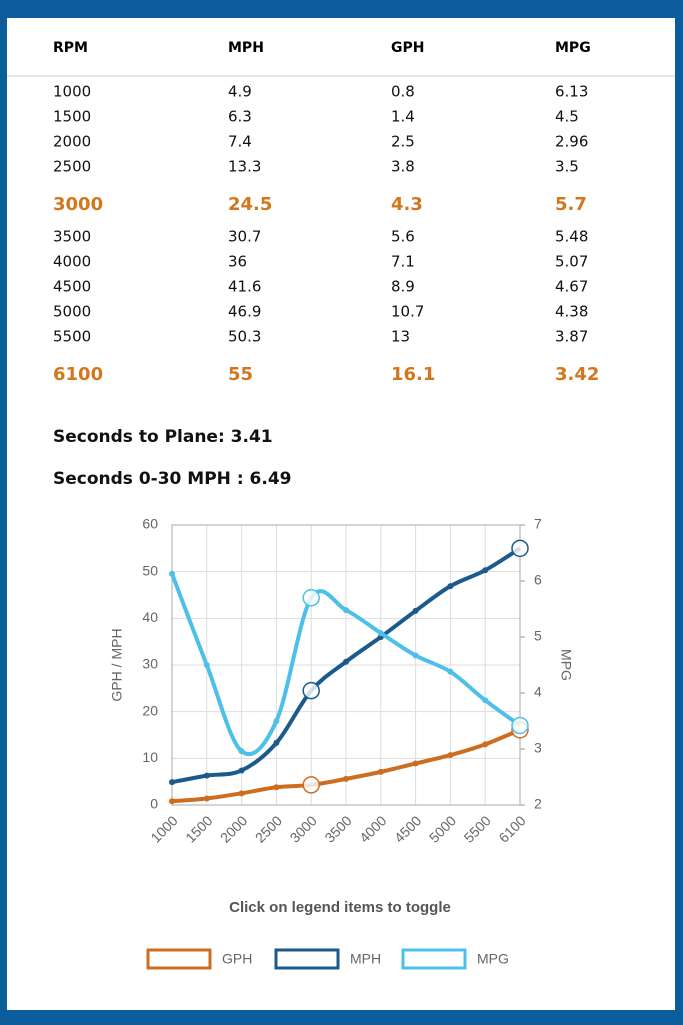 The width and height of the screenshot is (683, 1025). Describe the element at coordinates (566, 665) in the screenshot. I see `y2-axis-label: MPG` at that location.